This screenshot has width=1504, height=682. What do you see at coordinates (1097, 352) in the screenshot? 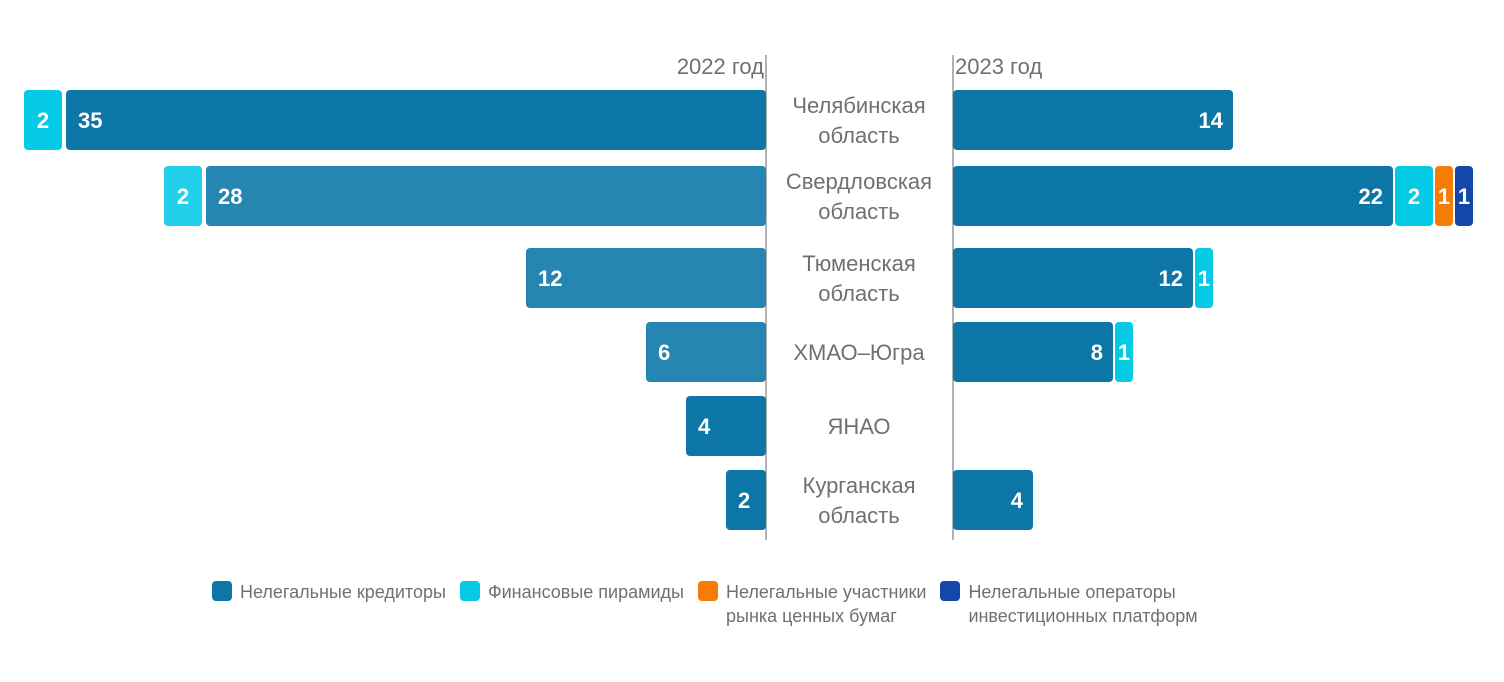
I see `bar-label-2023: 8` at bounding box center [1097, 352].